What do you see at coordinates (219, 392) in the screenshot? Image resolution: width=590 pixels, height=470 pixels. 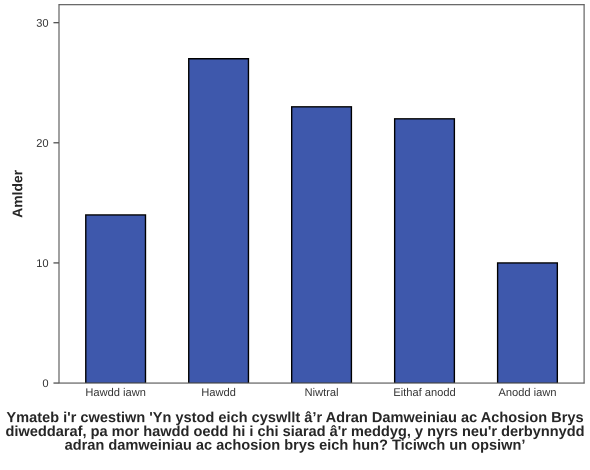 I see `x-tick-label: Hawdd` at bounding box center [219, 392].